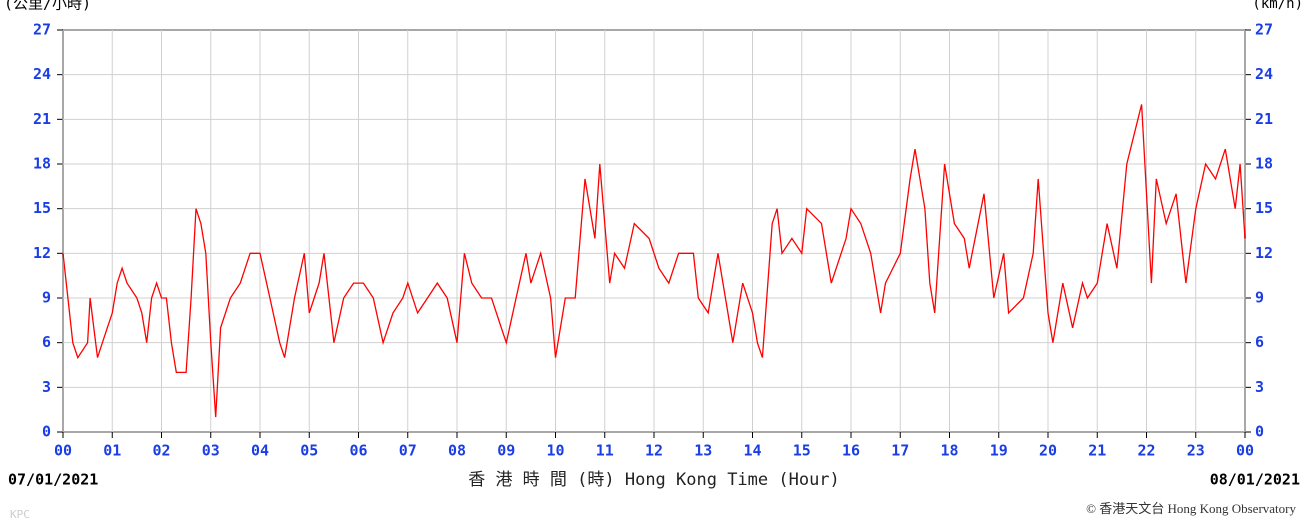 This screenshot has width=1307, height=522. I want to click on y2-tick-label: 0, so click(1259, 432).